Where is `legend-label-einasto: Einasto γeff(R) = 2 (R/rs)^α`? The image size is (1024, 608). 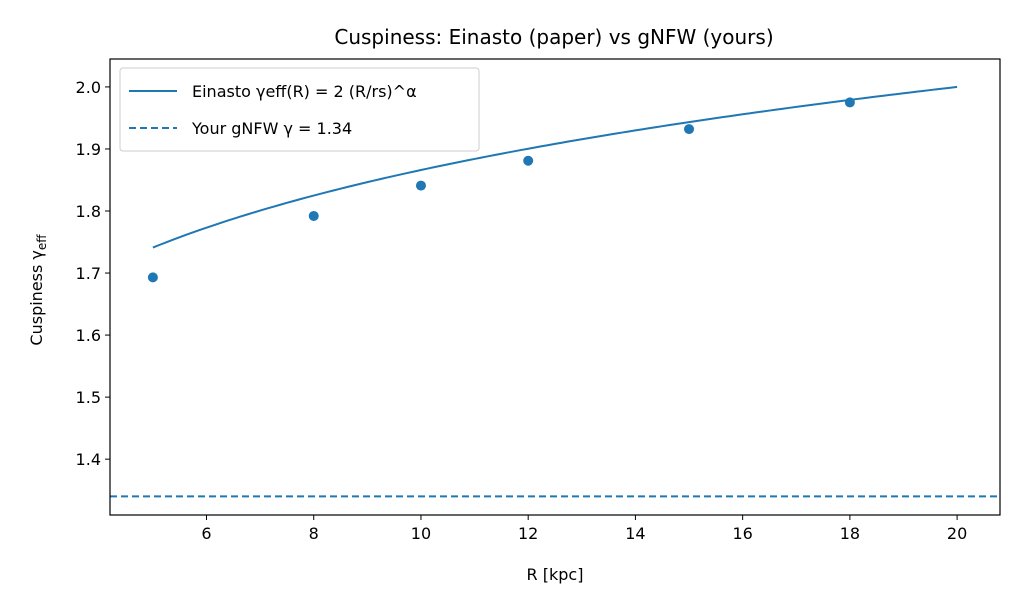
legend-label-einasto: Einasto γeff(R) = 2 (R/rs)^α is located at coordinates (304, 91).